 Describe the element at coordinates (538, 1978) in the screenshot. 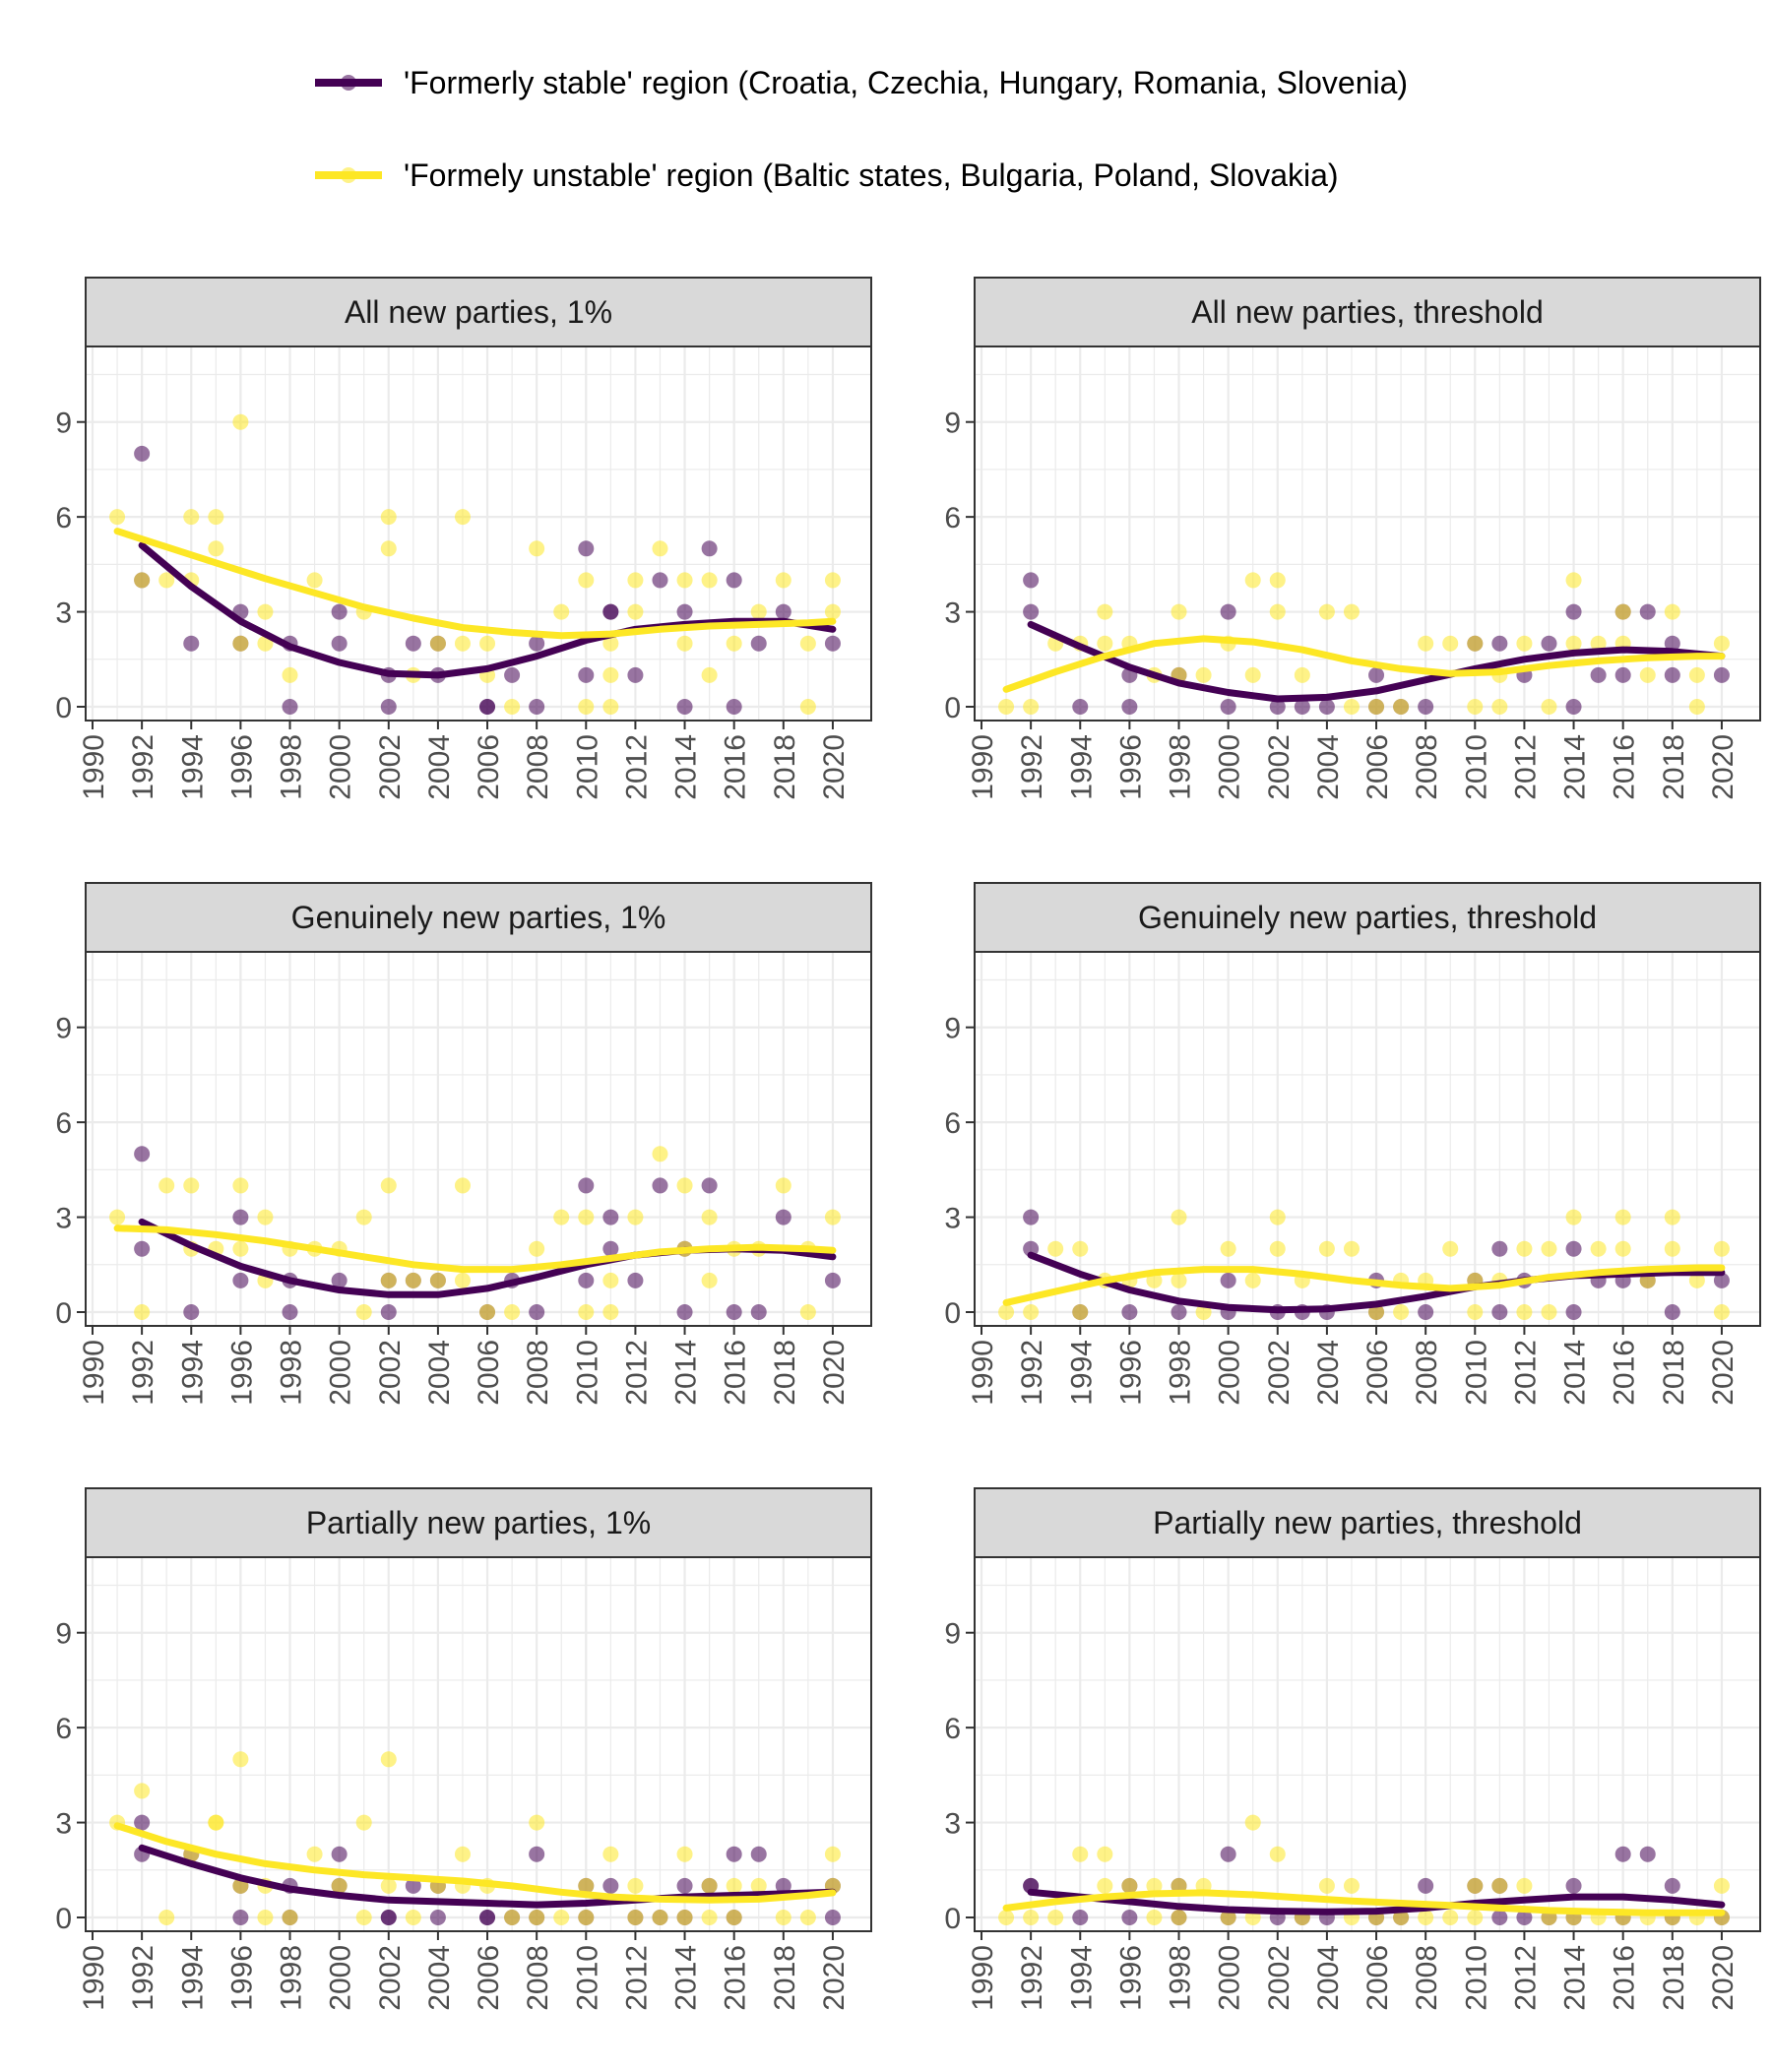

I see `panel-5-x-tick-label: 2008` at that location.